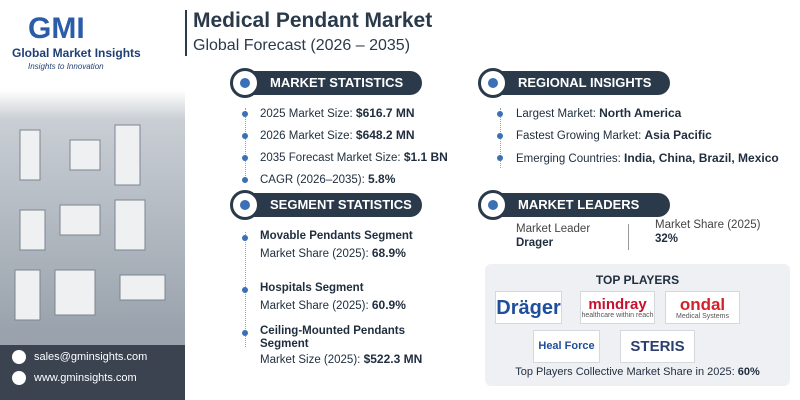 The width and height of the screenshot is (800, 400). I want to click on player-name: ondal, so click(702, 304).